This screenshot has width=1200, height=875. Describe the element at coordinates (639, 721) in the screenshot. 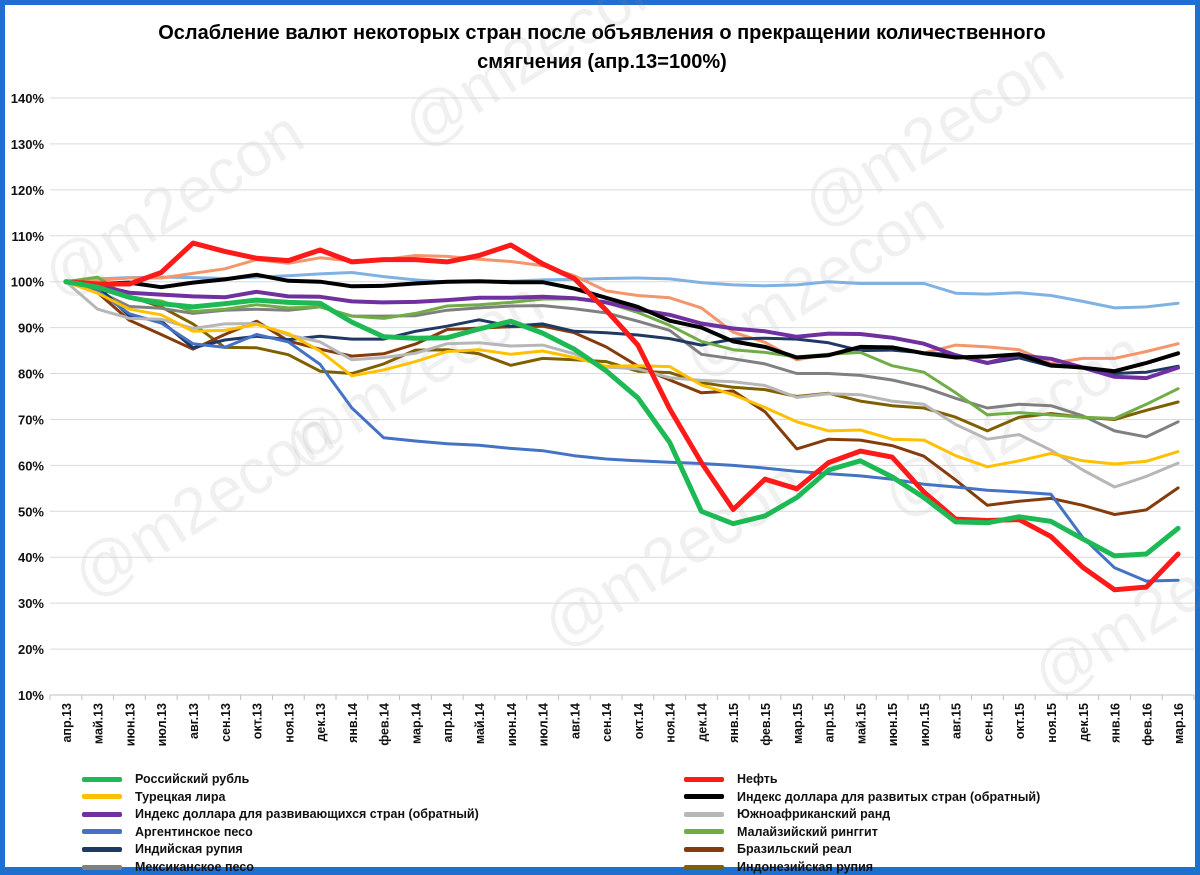

I see `x-tick-label: окт.14` at that location.